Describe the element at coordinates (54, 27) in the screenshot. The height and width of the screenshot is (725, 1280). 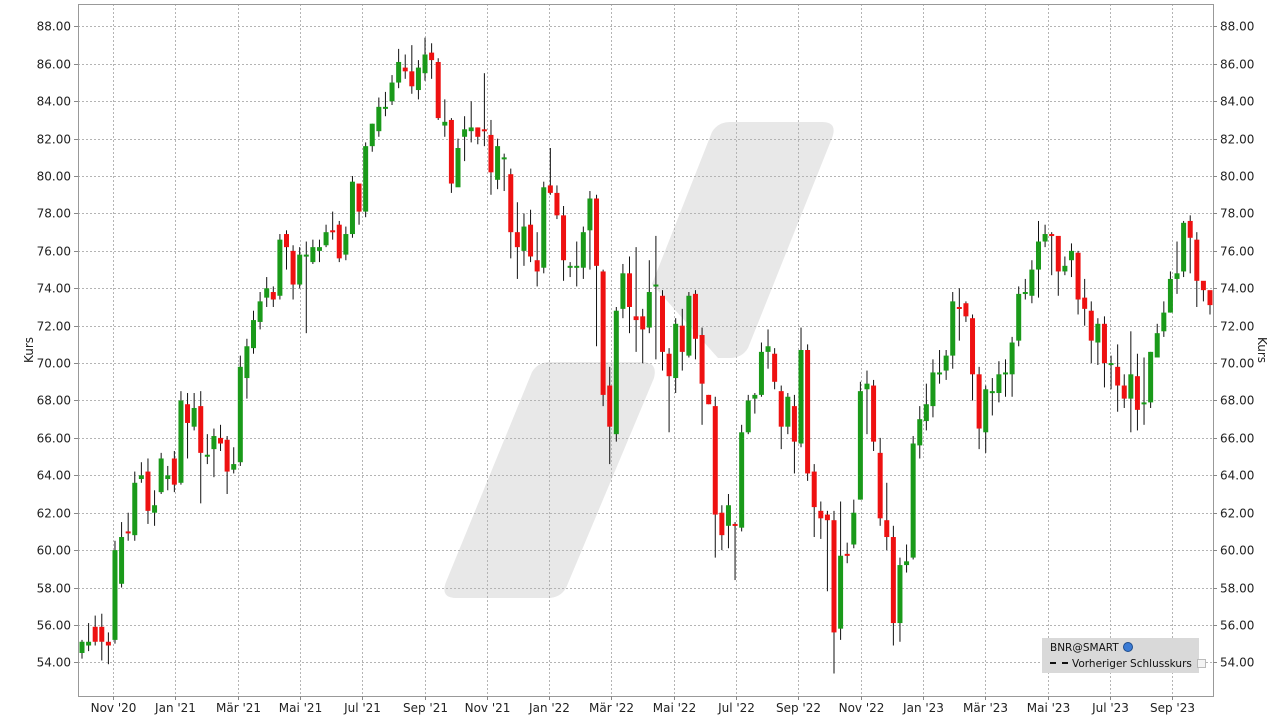
I see `y-tick-label-left: 88.00` at that location.